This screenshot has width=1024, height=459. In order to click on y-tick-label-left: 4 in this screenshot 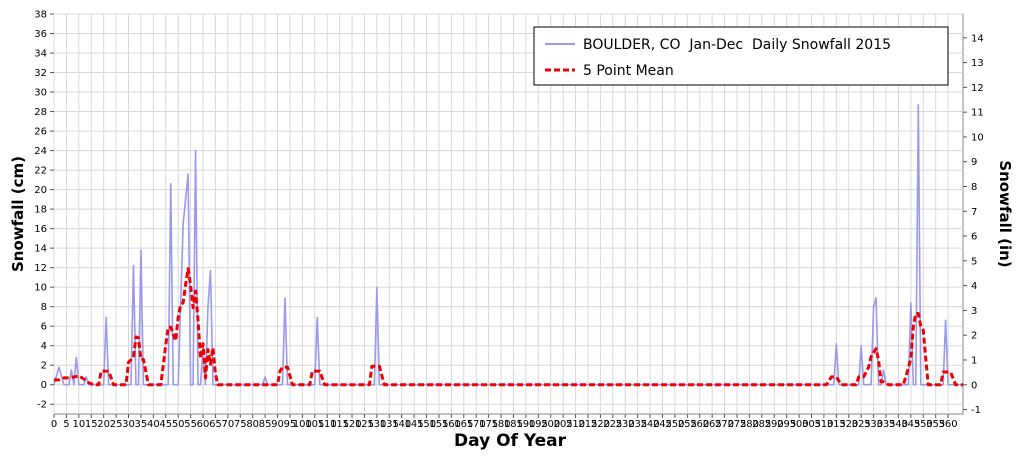, I will do `click(44, 346)`.